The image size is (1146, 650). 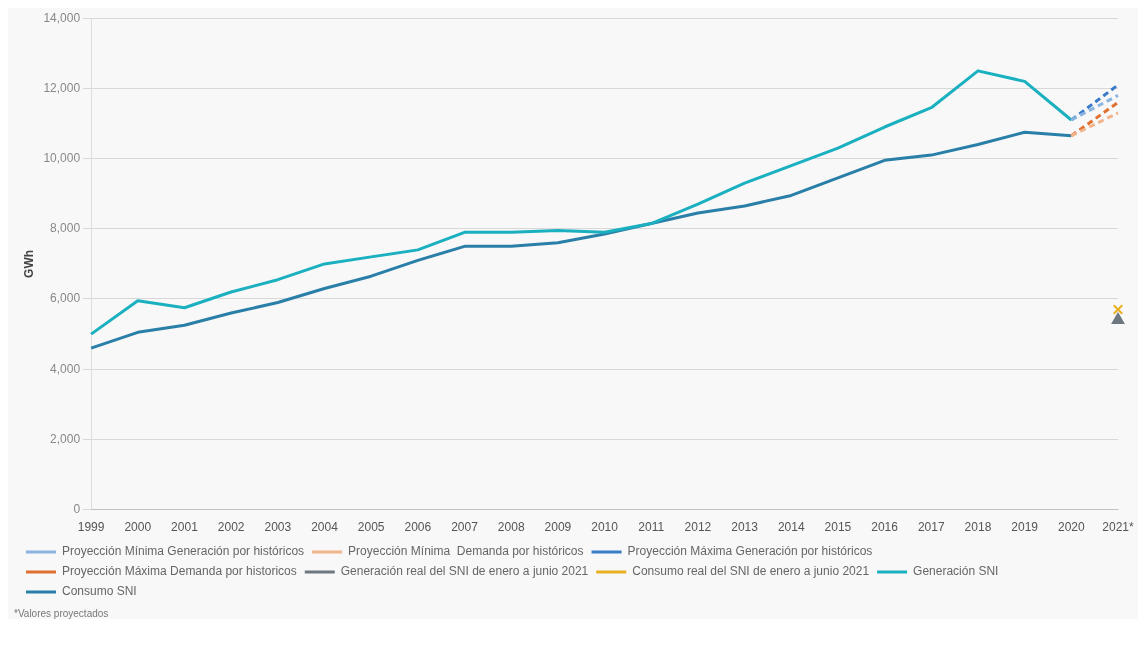 What do you see at coordinates (1118, 527) in the screenshot?
I see `x-tick-label: 2021*` at bounding box center [1118, 527].